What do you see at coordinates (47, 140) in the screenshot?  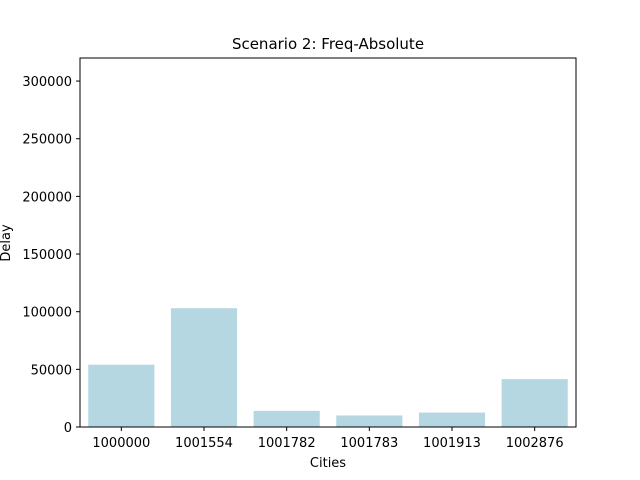 I see `y-tick-label: 250000` at bounding box center [47, 140].